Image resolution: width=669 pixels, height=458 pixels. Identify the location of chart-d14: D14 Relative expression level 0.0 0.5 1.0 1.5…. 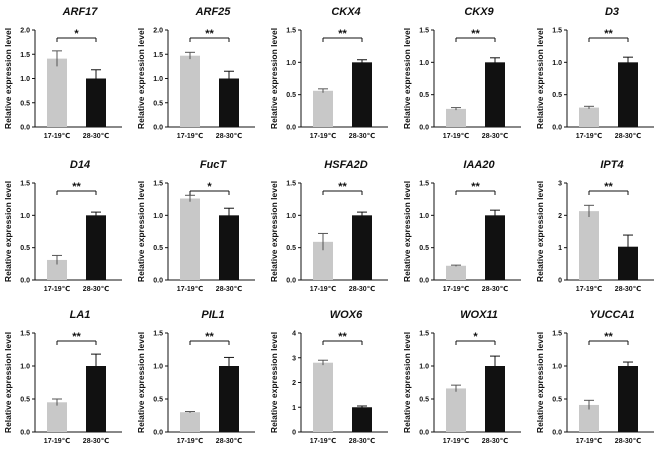
(62, 226).